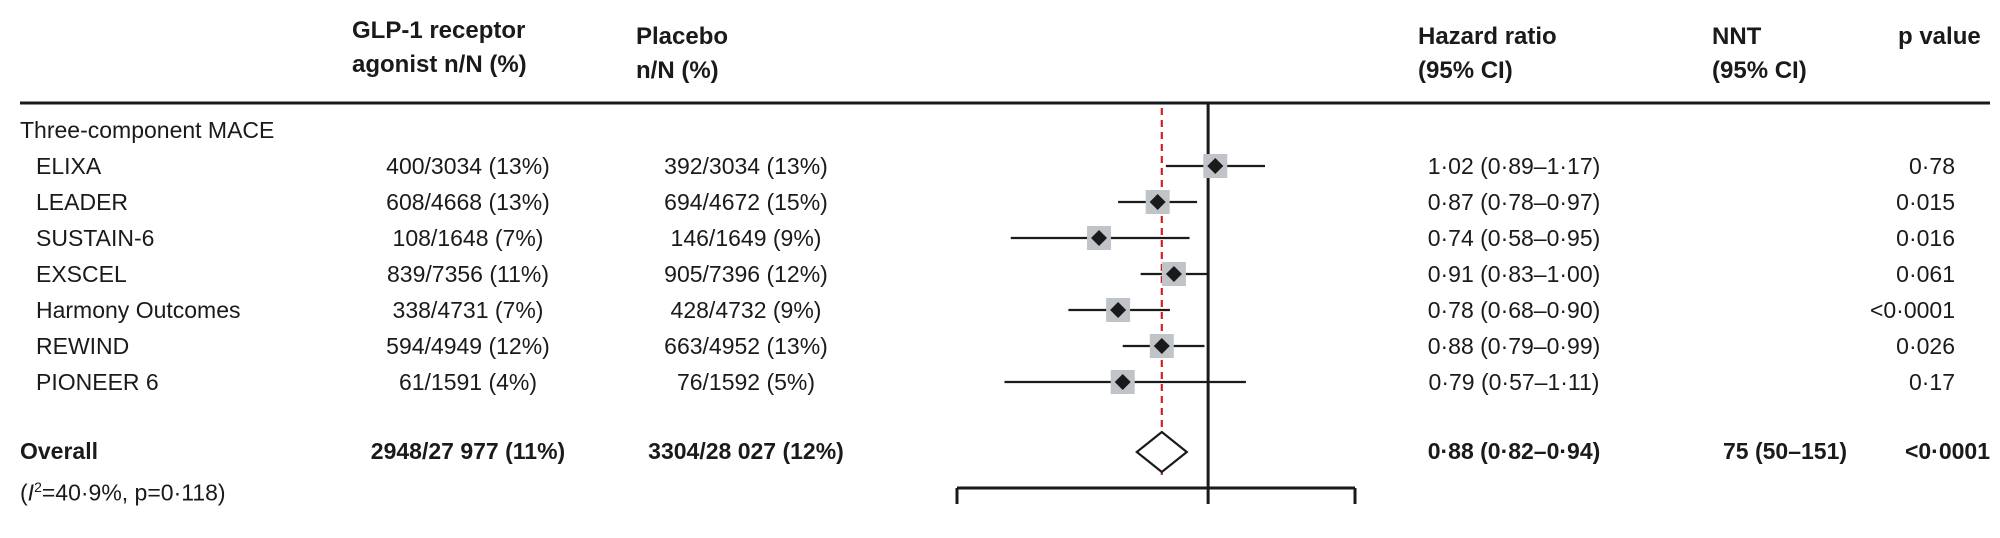  Describe the element at coordinates (468, 451) in the screenshot. I see `overall-glp1: 2948/27 977 (11%)` at that location.